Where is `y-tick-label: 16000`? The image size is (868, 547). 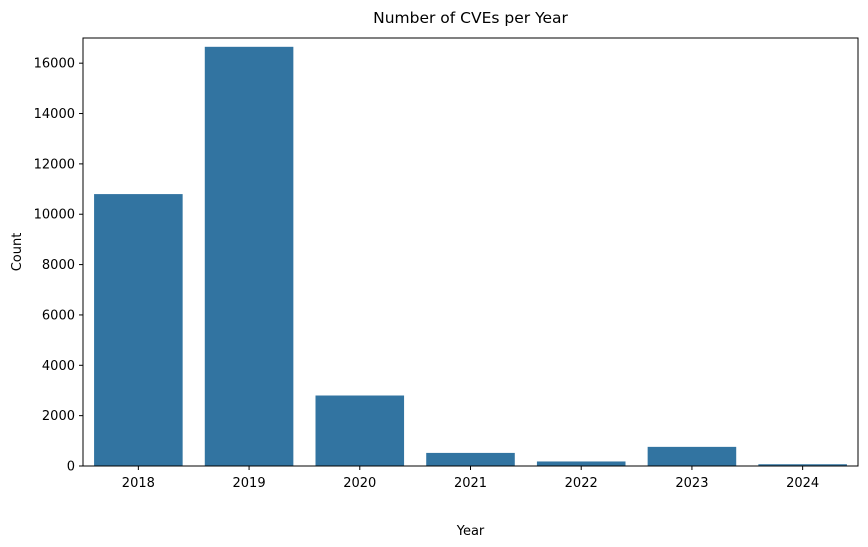
y-tick-label: 16000 is located at coordinates (54, 64).